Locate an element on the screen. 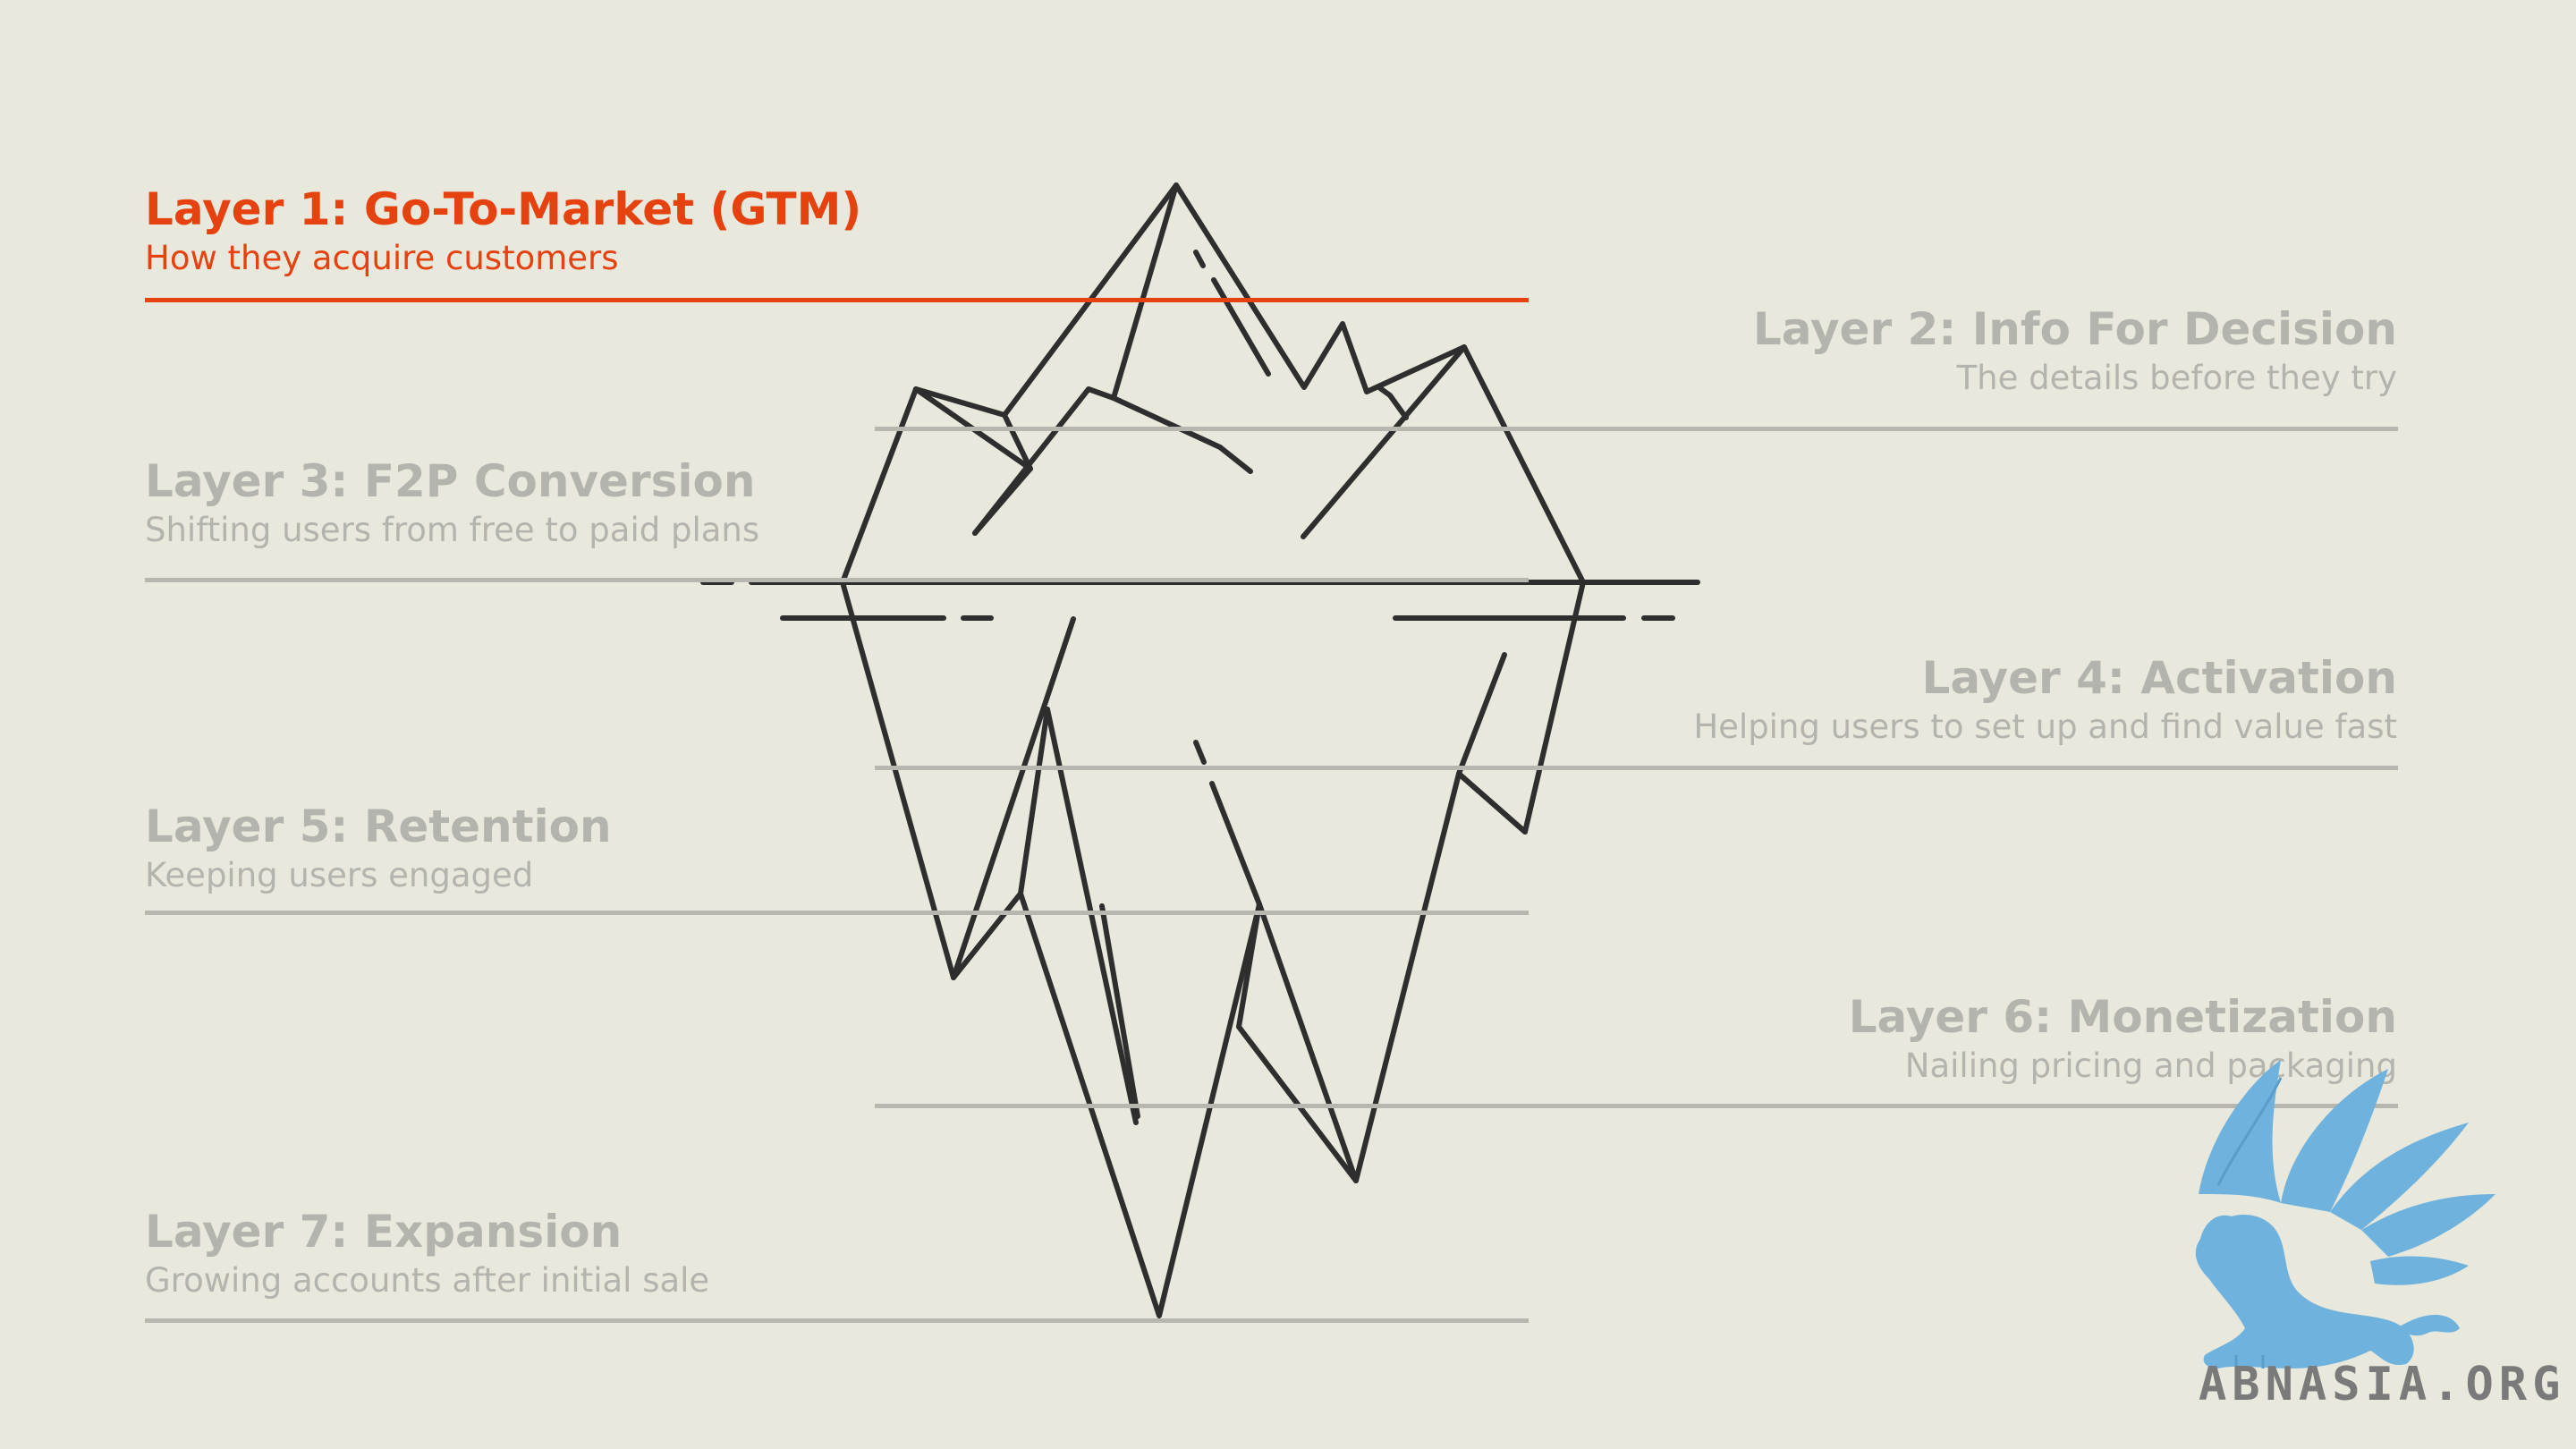 The width and height of the screenshot is (2576, 1449). layer-1-subtitle: How they acquire customers is located at coordinates (382, 258).